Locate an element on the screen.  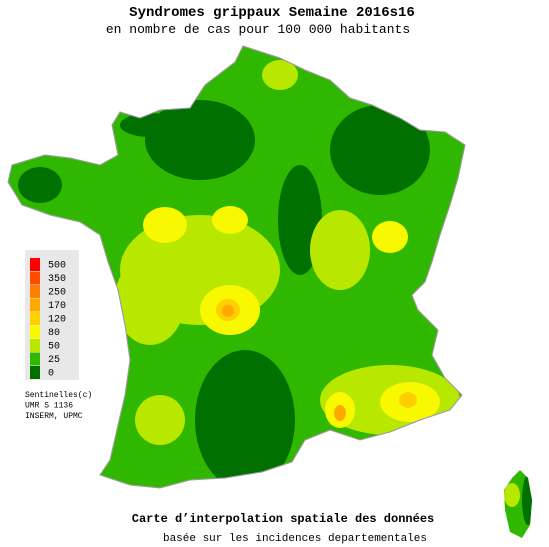
legend-label: 0 is located at coordinates (51, 374).